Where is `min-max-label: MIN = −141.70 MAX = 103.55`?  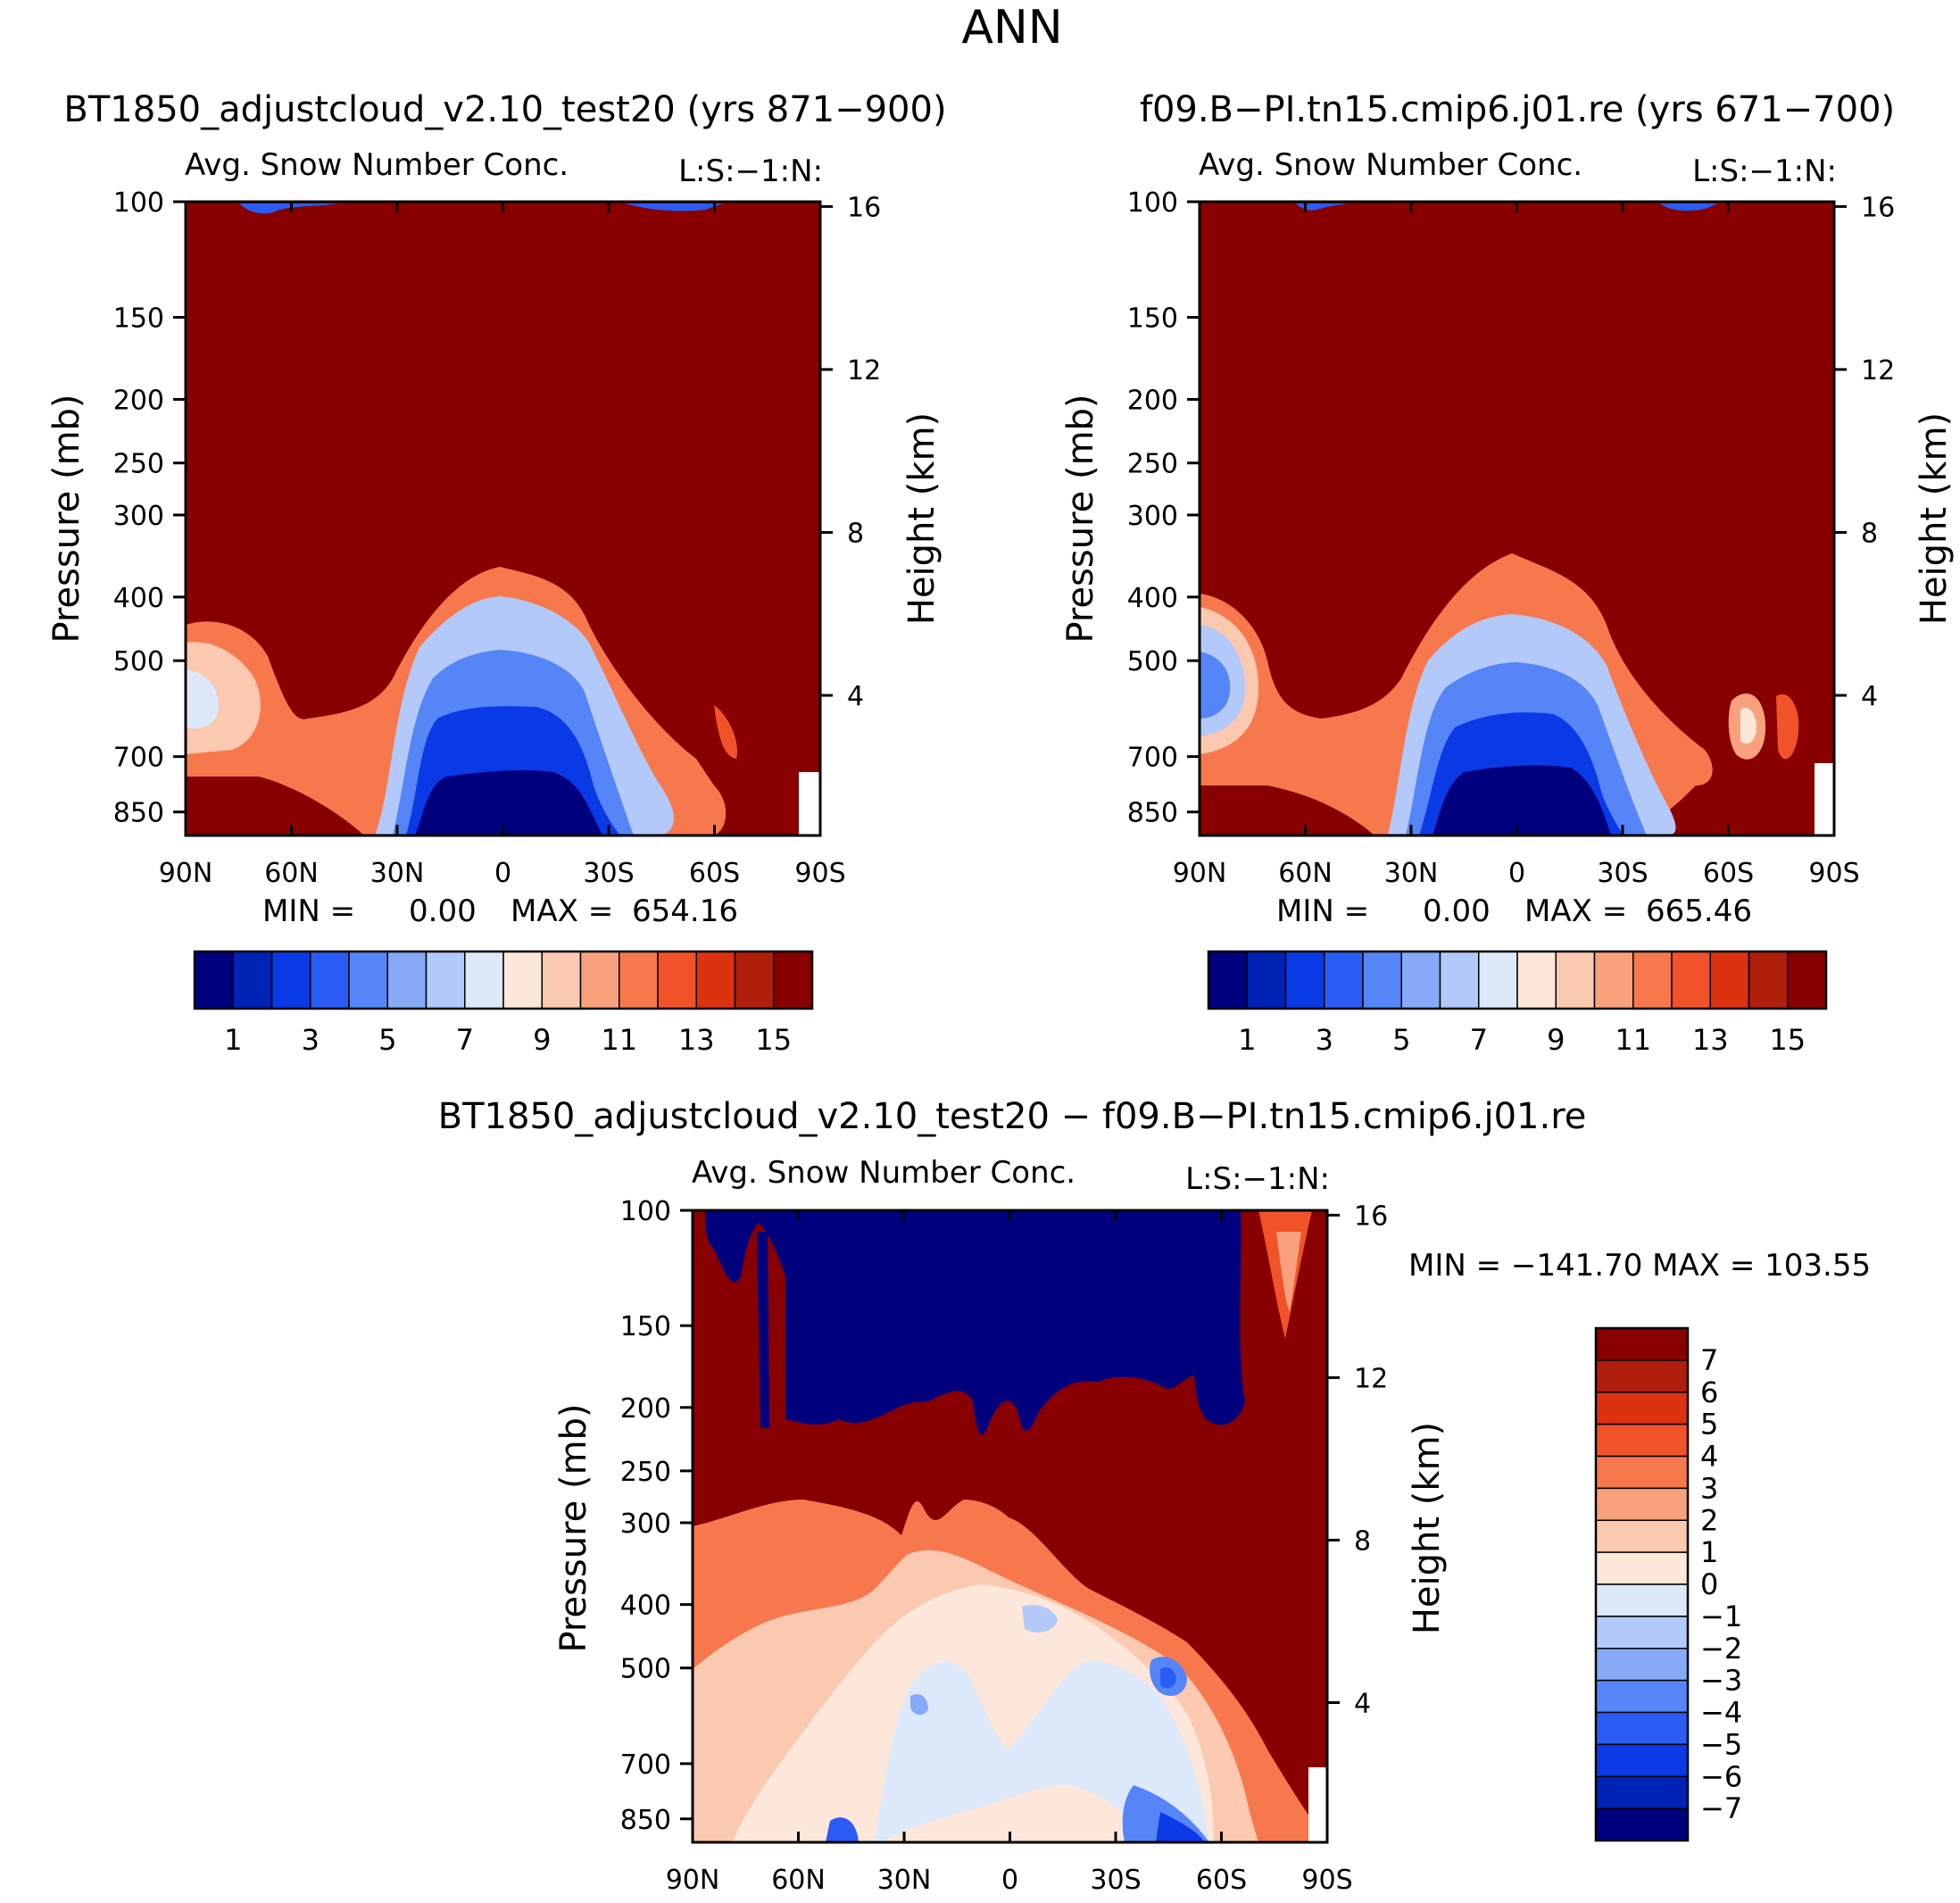 min-max-label: MIN = −141.70 MAX = 103.55 is located at coordinates (1639, 1266).